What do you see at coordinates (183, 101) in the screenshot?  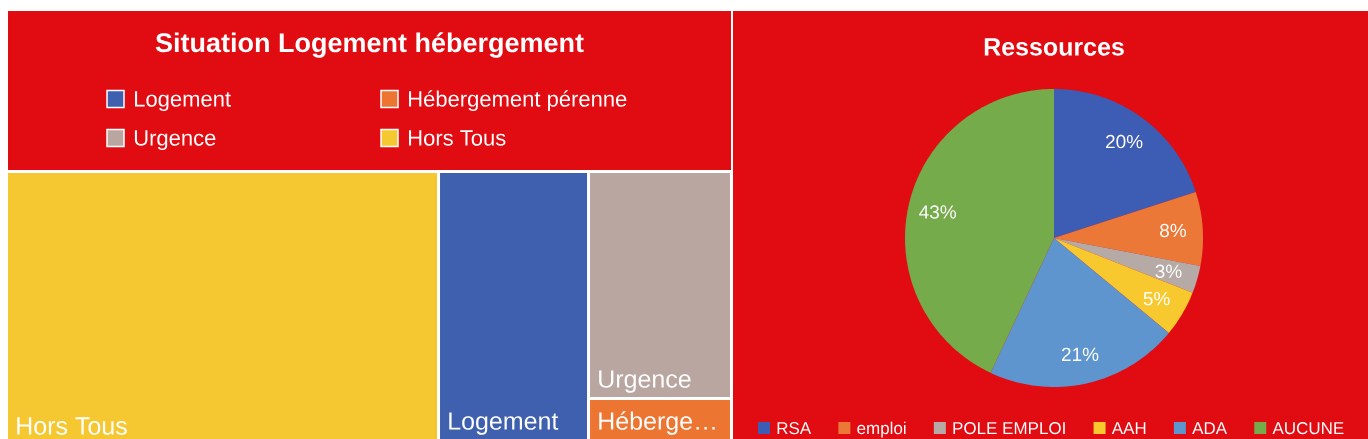 I see `category-label: Logement` at bounding box center [183, 101].